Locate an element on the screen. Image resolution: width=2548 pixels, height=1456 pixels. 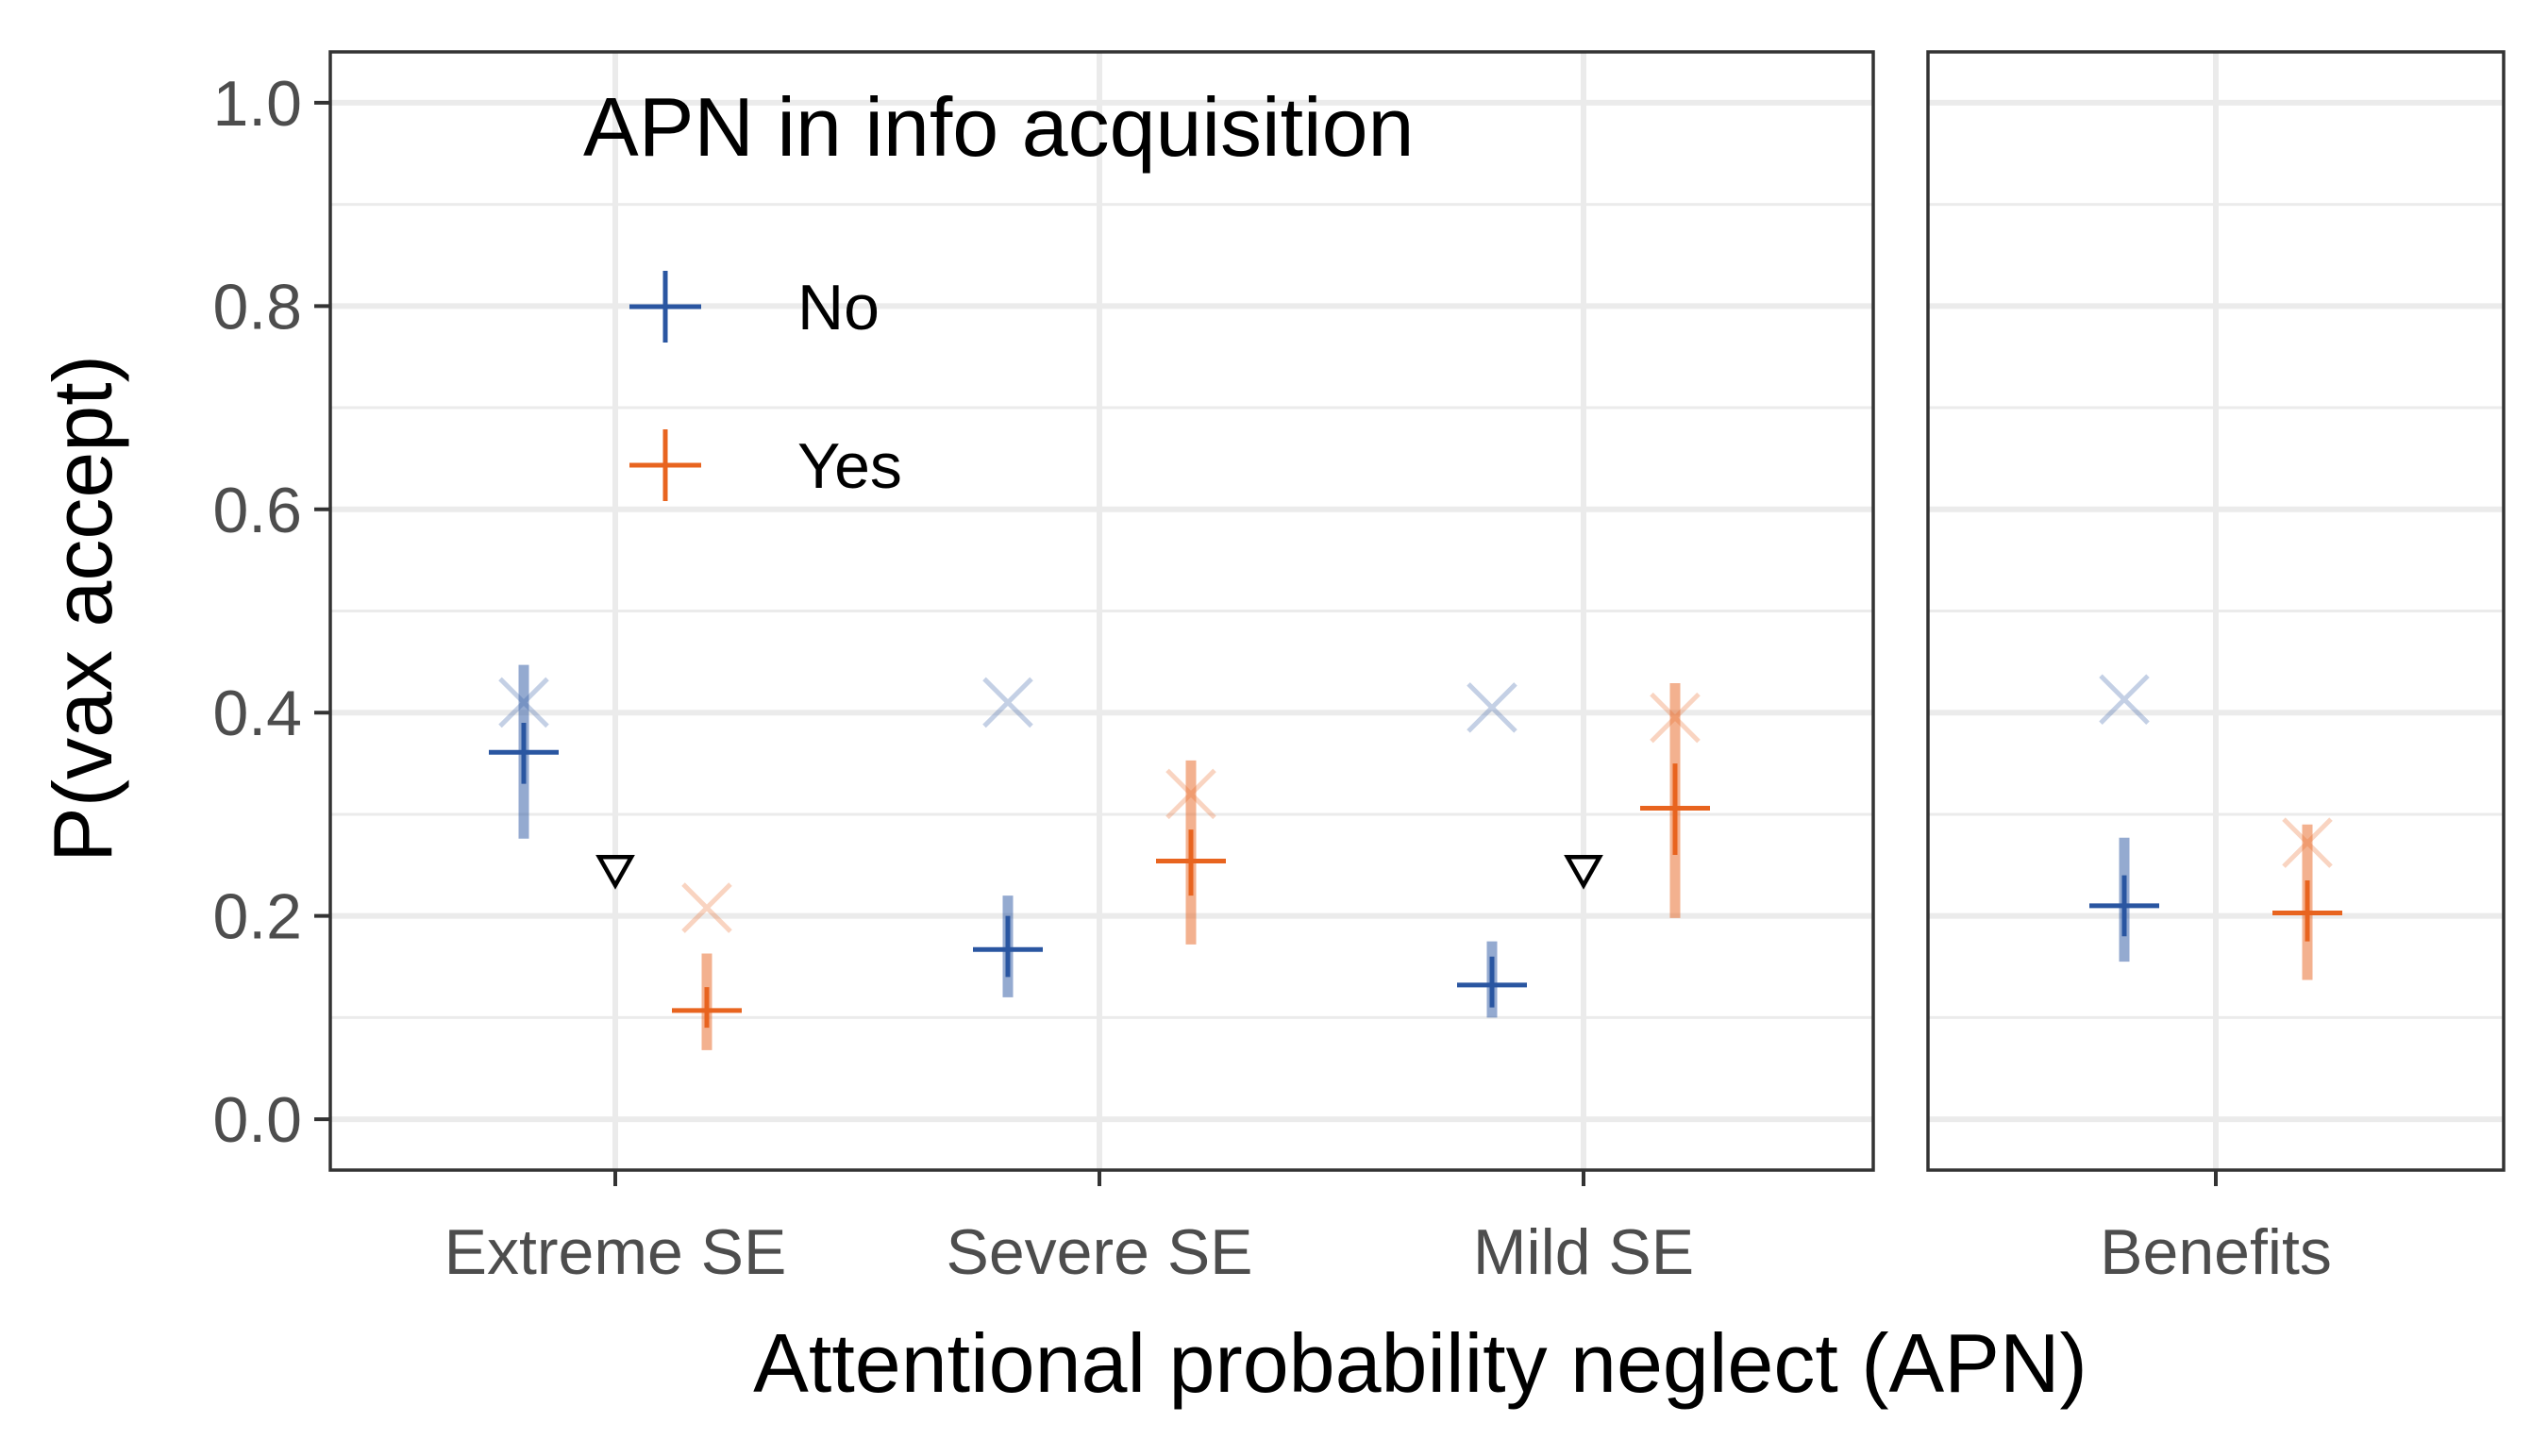
x-tick-label: Extreme SE is located at coordinates (615, 1252).